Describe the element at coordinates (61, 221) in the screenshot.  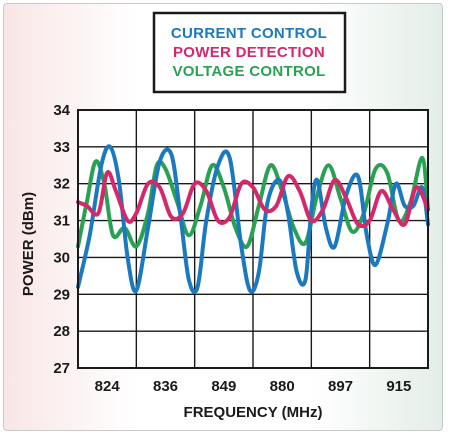
I see `y-tick-label: 31` at that location.